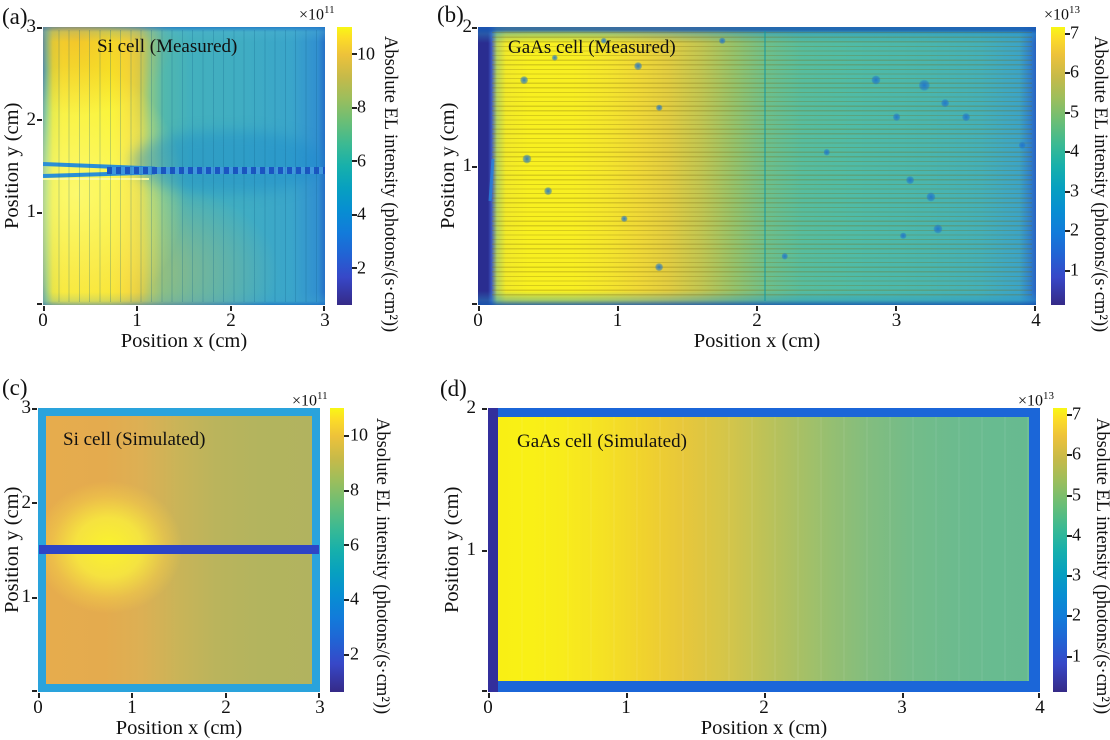 Image resolution: width=1110 pixels, height=740 pixels. Describe the element at coordinates (179, 550) in the screenshot. I see `heatmap-image: Si cell (Simulated)` at that location.